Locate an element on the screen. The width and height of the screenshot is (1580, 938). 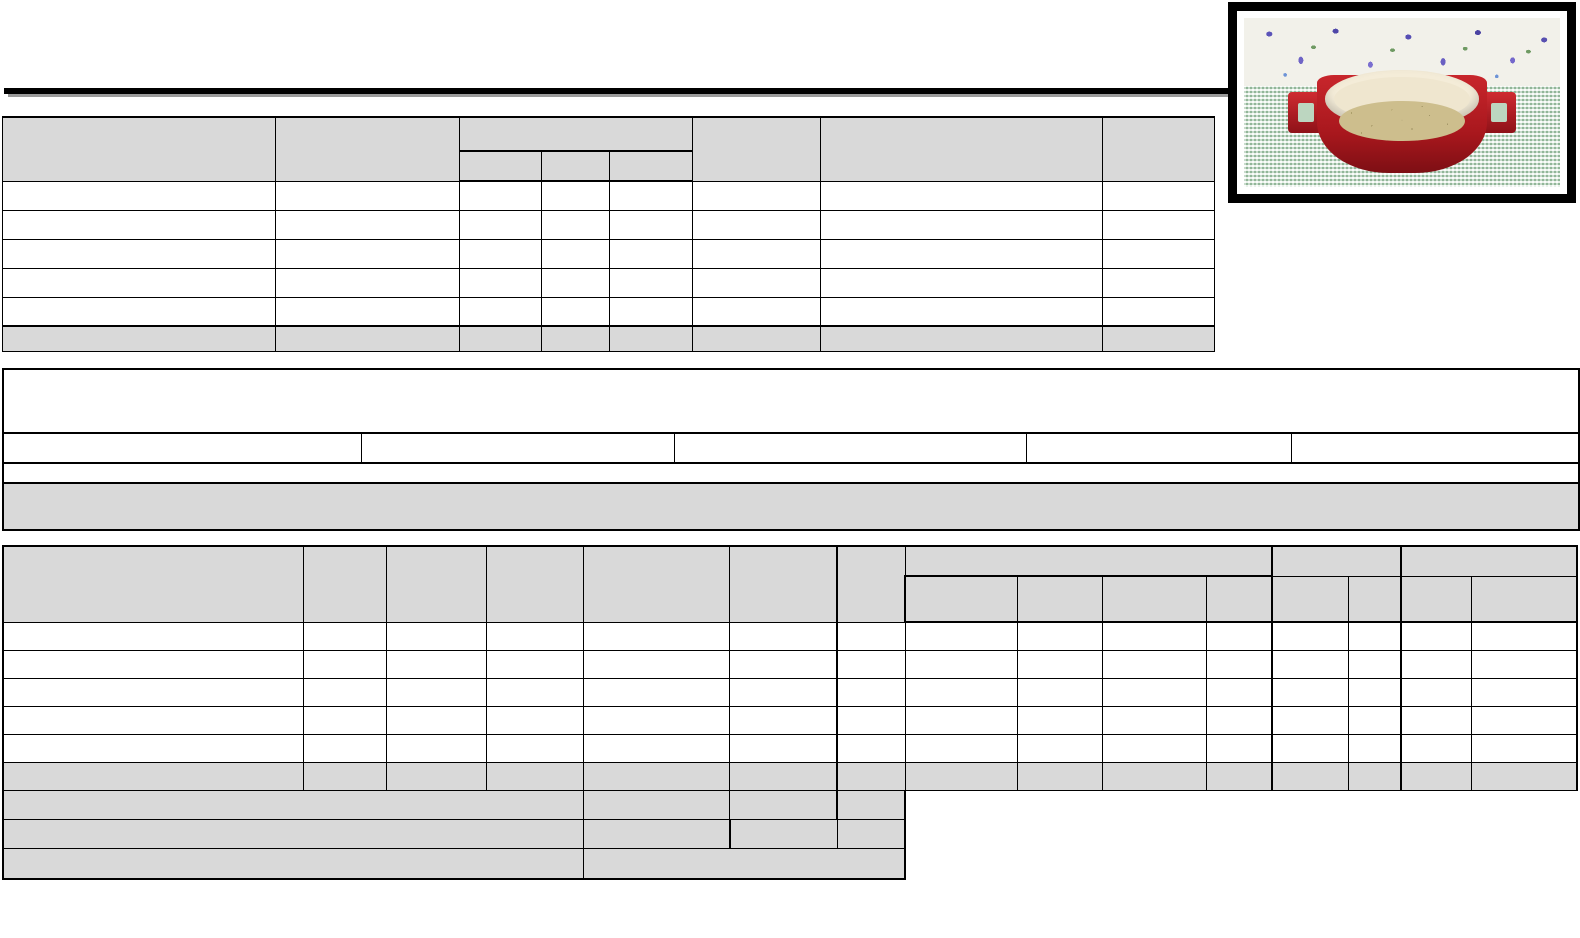
notes-field is located at coordinates (790, 401).